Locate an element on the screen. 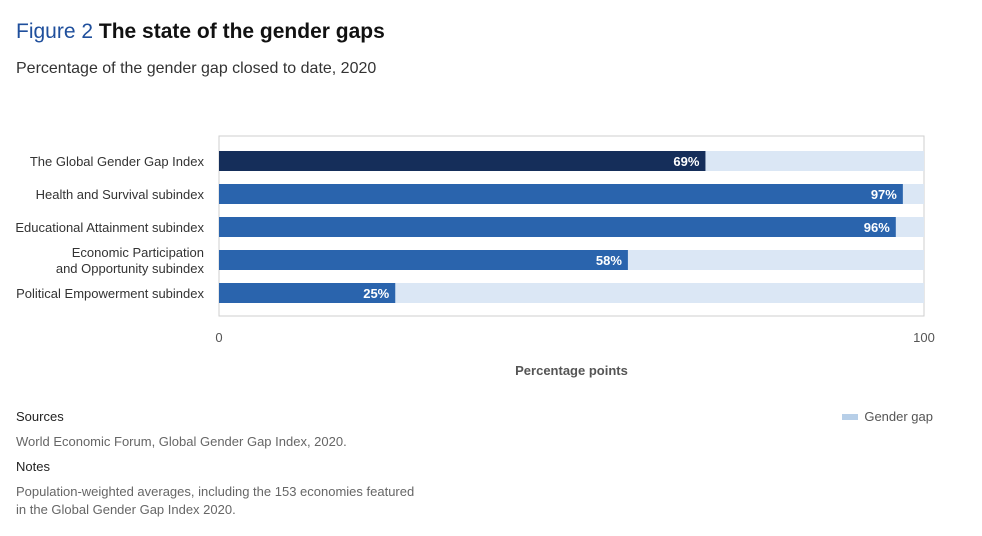  category-label: Health and Survival subindex is located at coordinates (120, 194).